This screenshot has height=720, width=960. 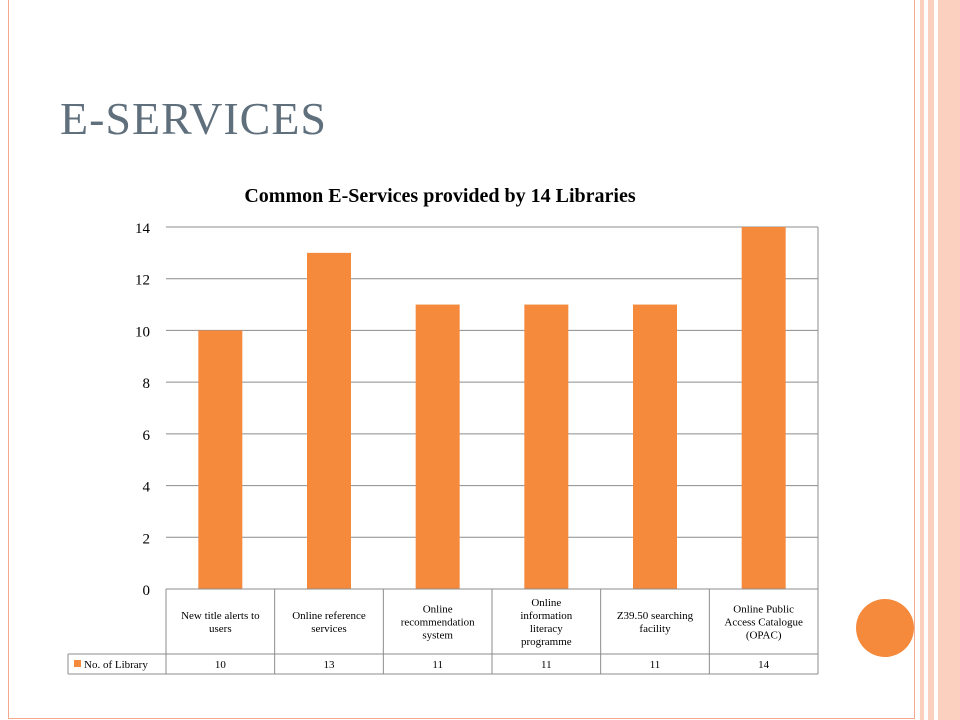 What do you see at coordinates (77, 663) in the screenshot?
I see `legend-swatch` at bounding box center [77, 663].